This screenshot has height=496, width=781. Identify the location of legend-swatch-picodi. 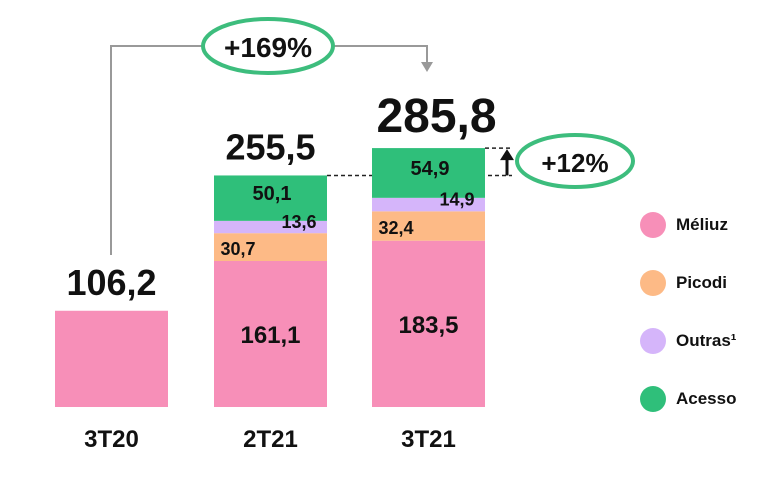
(653, 283).